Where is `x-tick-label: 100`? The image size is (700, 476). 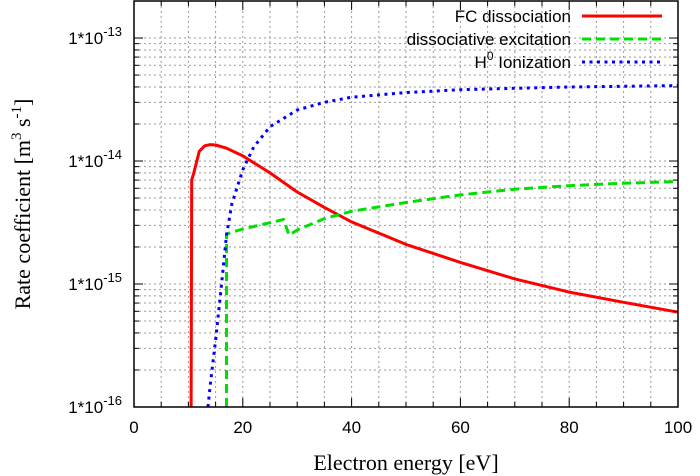 x-tick-label: 100 is located at coordinates (678, 427).